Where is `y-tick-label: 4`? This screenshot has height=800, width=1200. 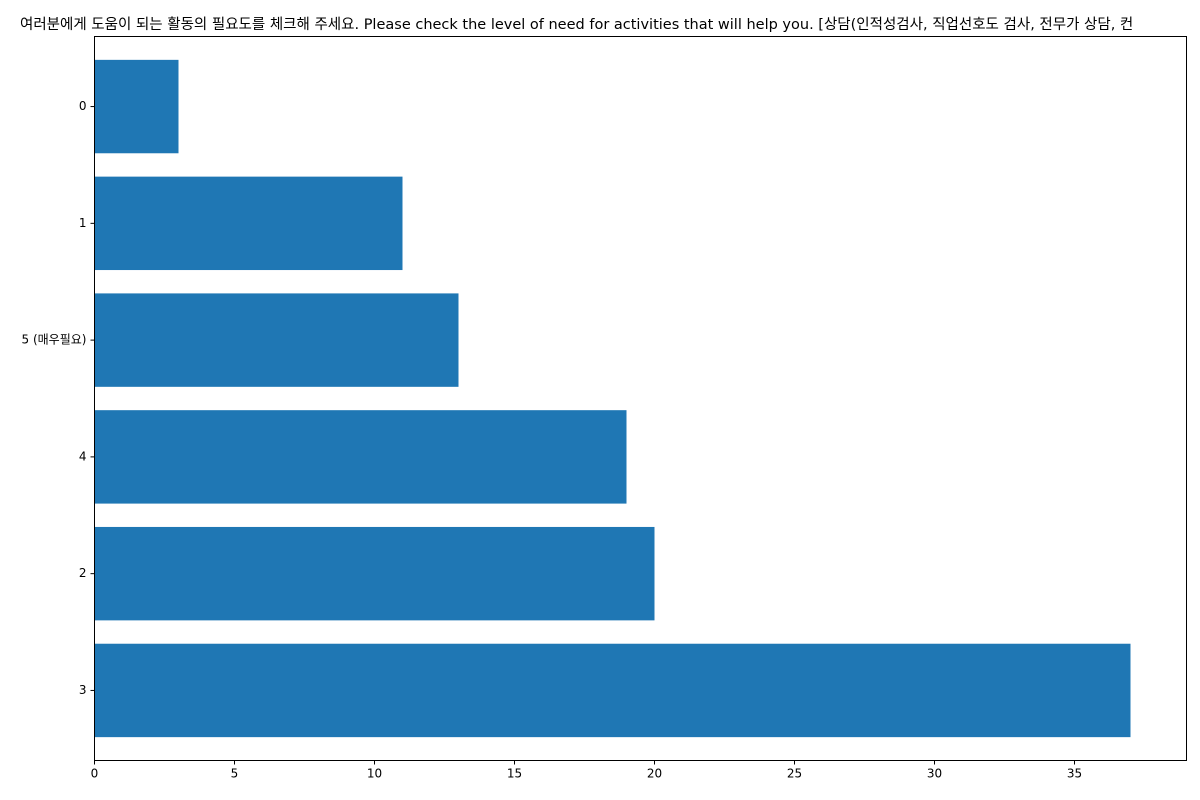
y-tick-label: 4 is located at coordinates (83, 456).